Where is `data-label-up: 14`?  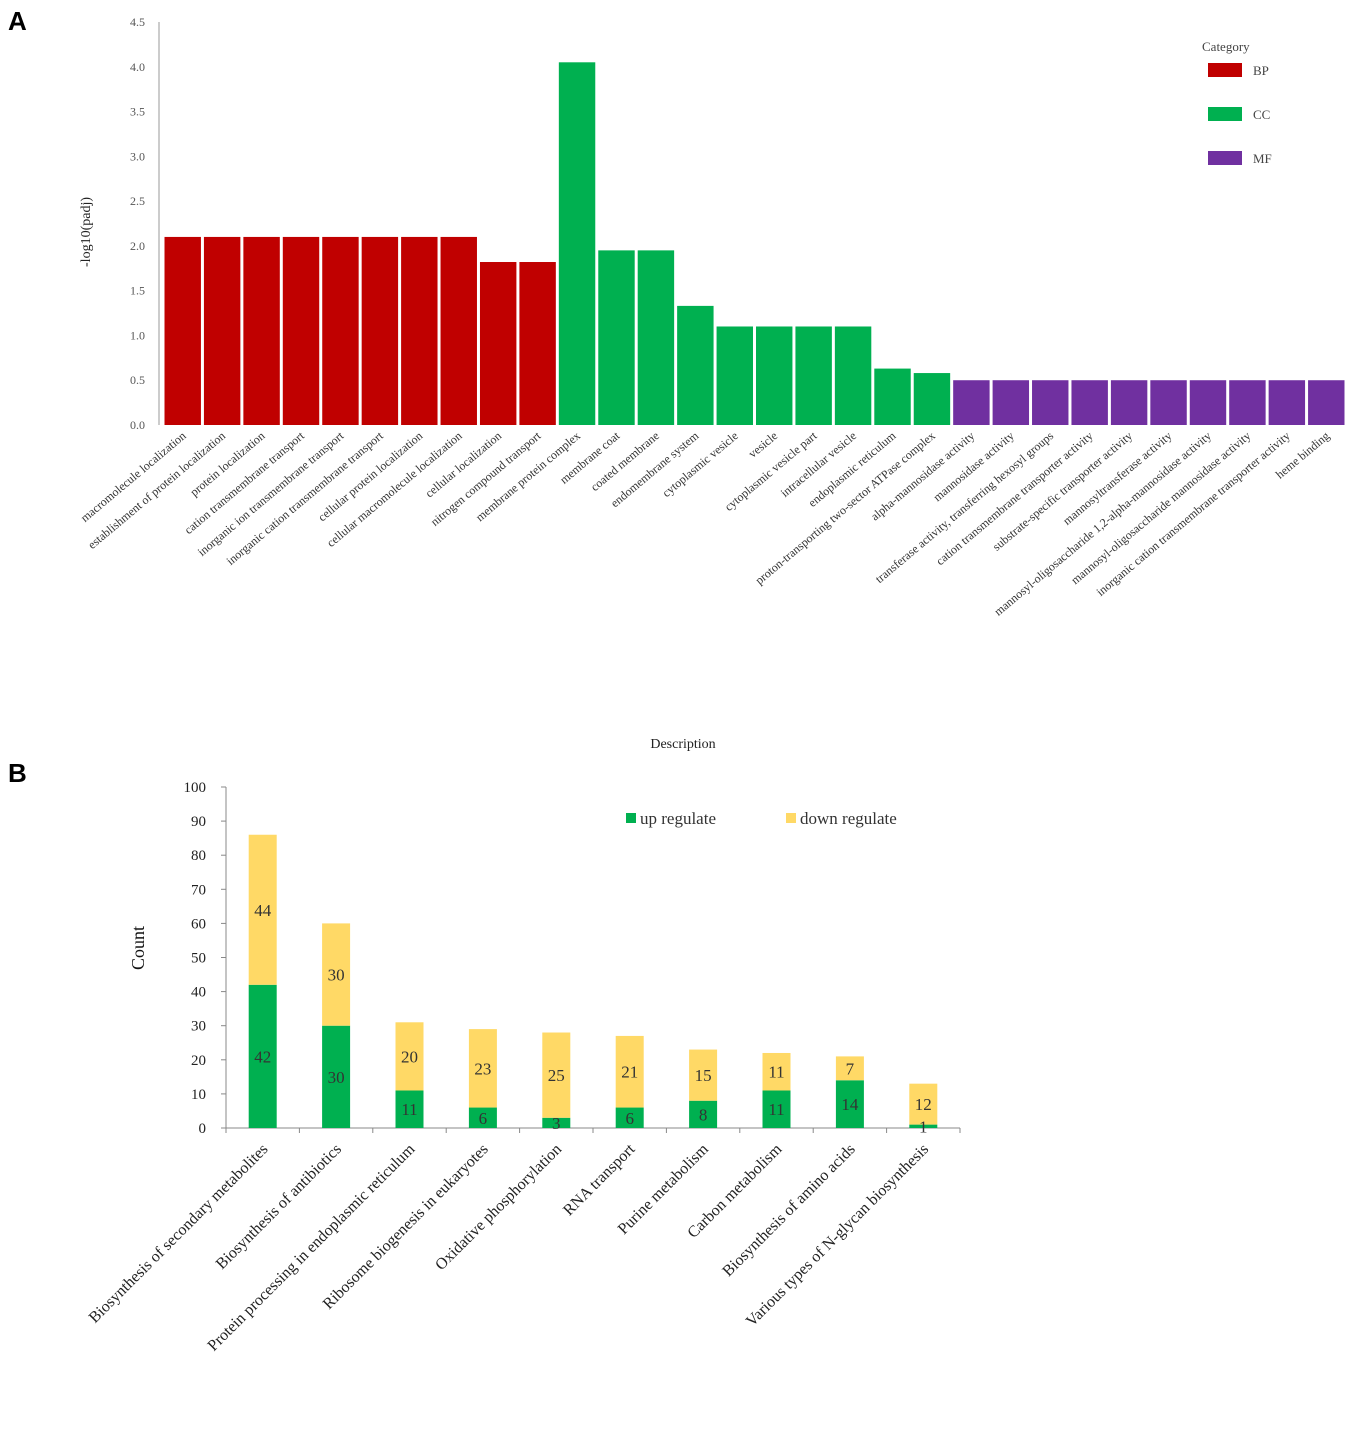 data-label-up: 14 is located at coordinates (850, 1104).